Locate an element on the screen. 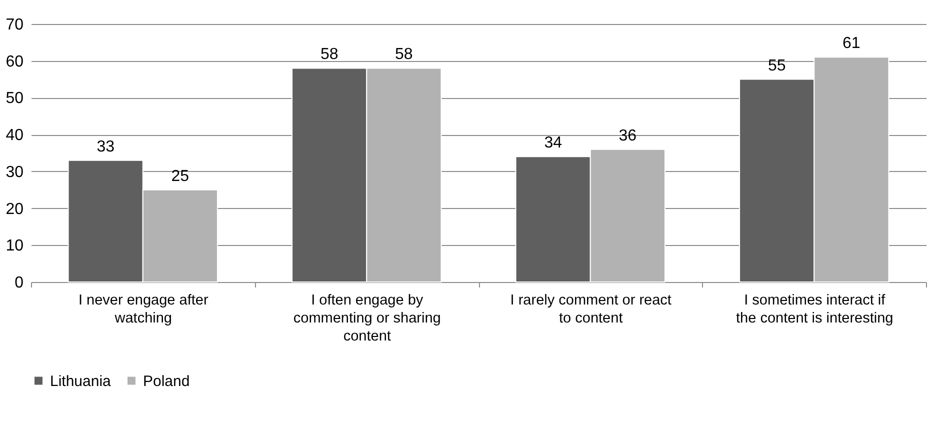 Image resolution: width=948 pixels, height=421 pixels. x-tick-label: I rarely comment or react to content is located at coordinates (591, 309).